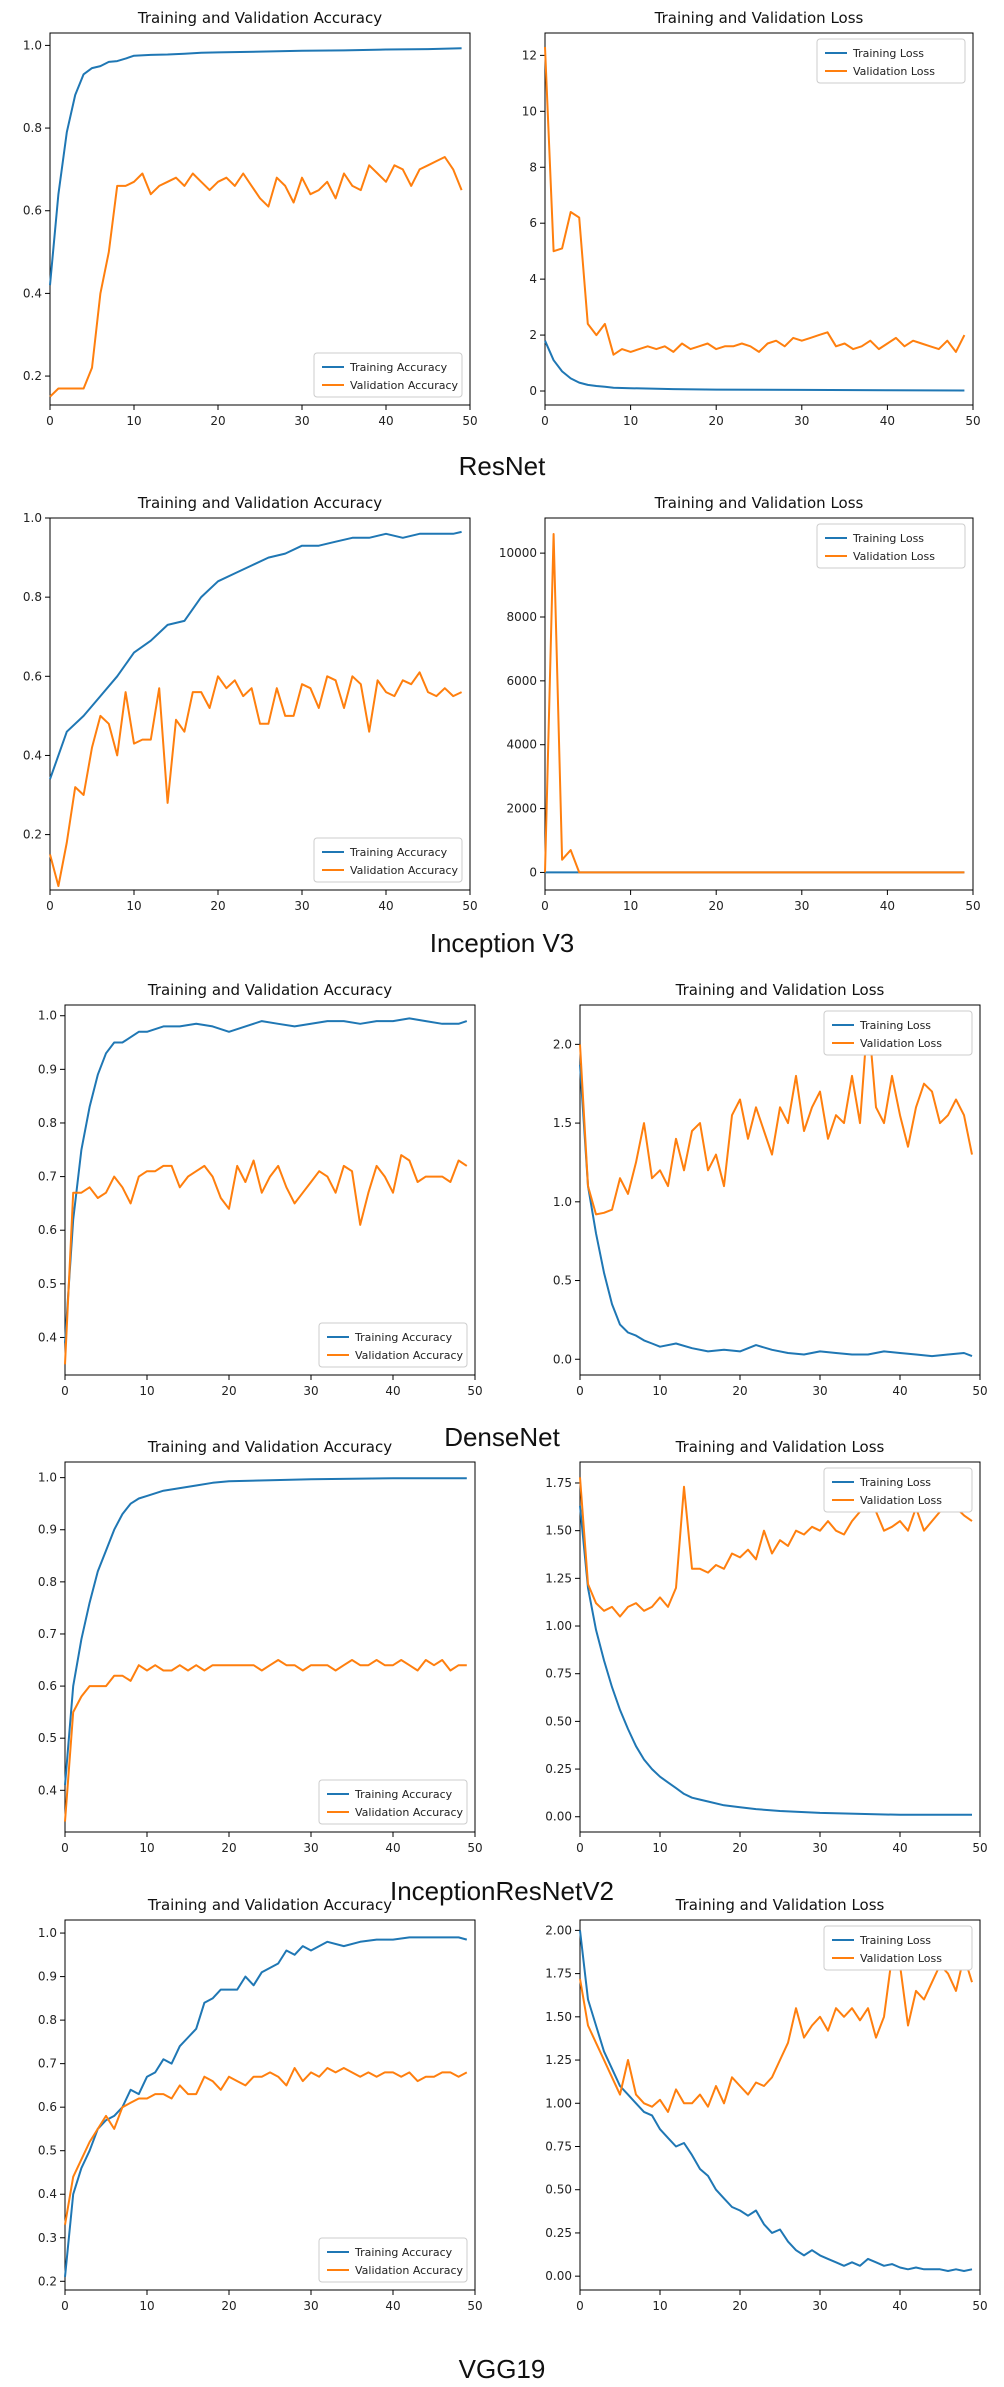  I want to click on resnet-accuracy-x-tick-label: 10, so click(133, 421).